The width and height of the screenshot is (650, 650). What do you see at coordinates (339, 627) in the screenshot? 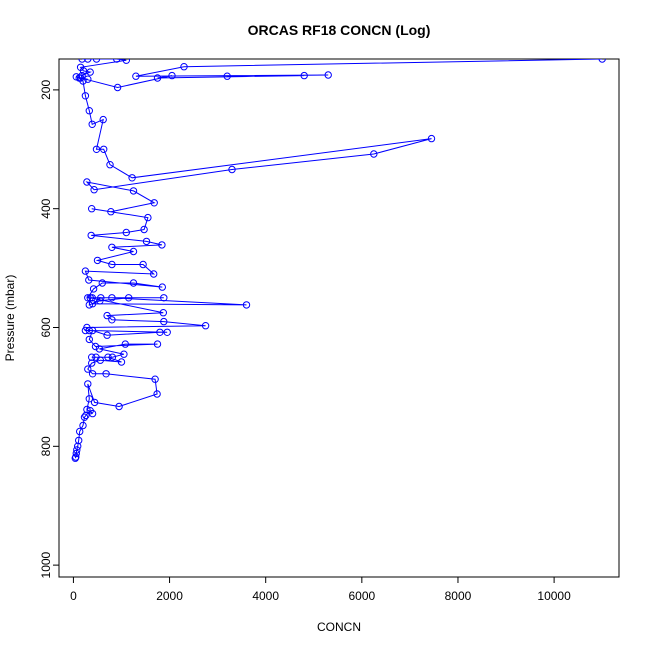
I see `x-axis-label: CONCN` at bounding box center [339, 627].